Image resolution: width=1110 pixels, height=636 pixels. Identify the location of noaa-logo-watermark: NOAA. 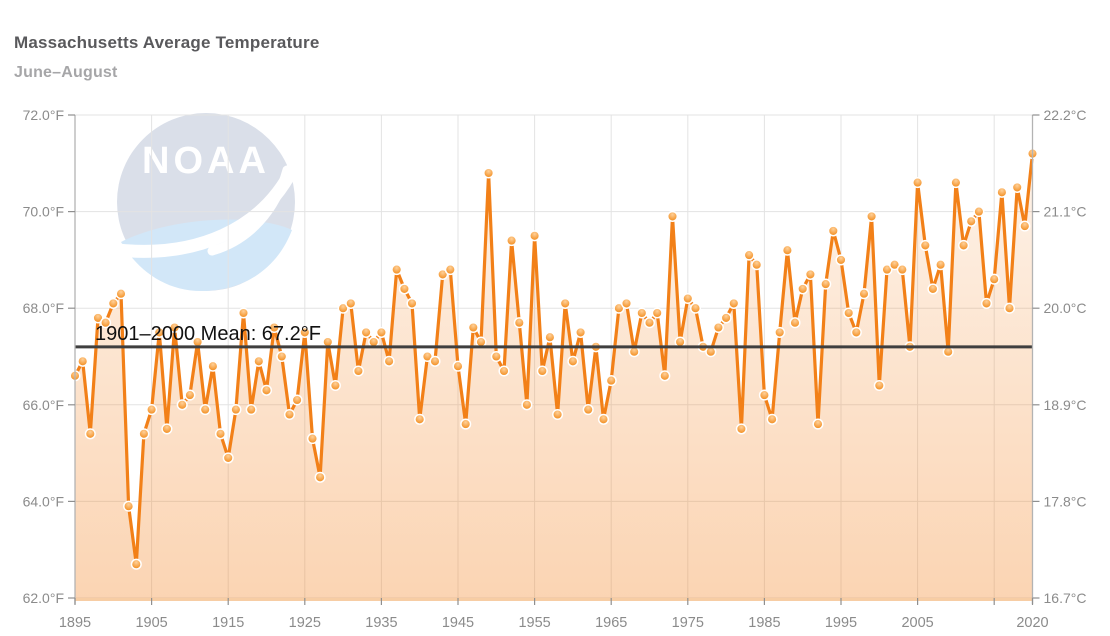
(205, 202).